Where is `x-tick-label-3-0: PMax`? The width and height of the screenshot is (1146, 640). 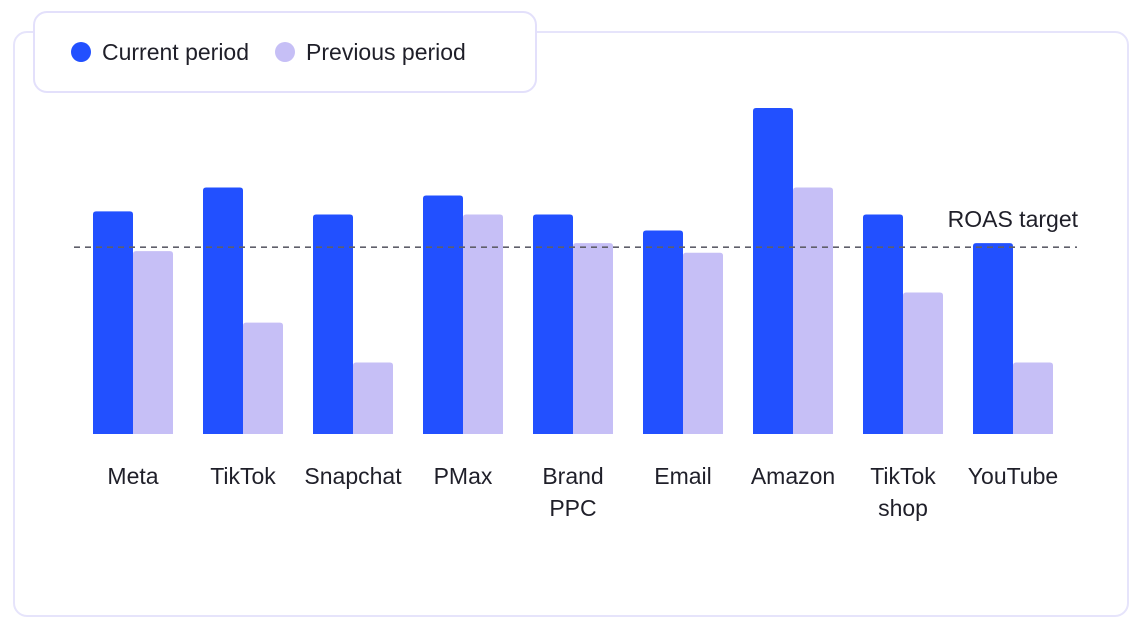 x-tick-label-3-0: PMax is located at coordinates (463, 476).